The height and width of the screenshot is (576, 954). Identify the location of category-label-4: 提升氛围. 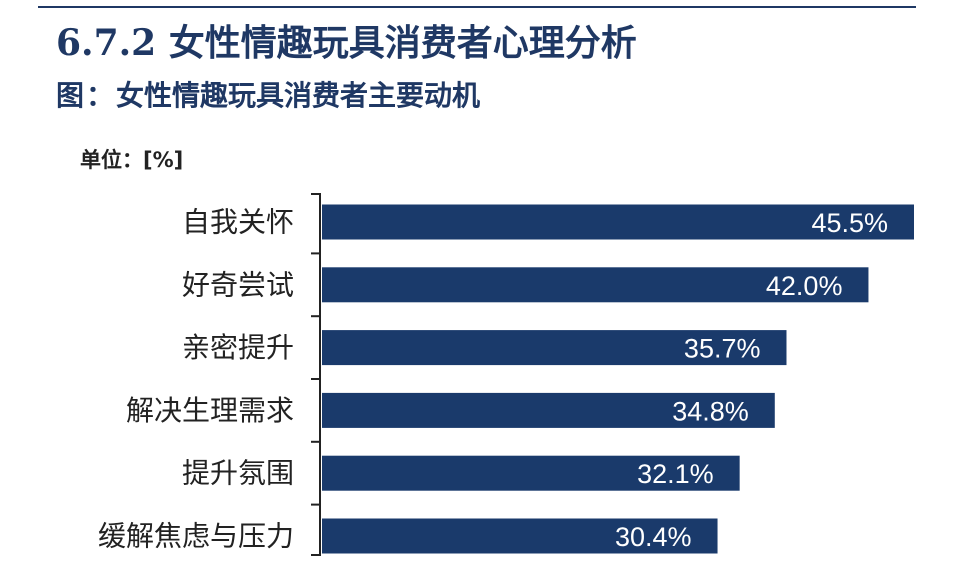
(238, 473).